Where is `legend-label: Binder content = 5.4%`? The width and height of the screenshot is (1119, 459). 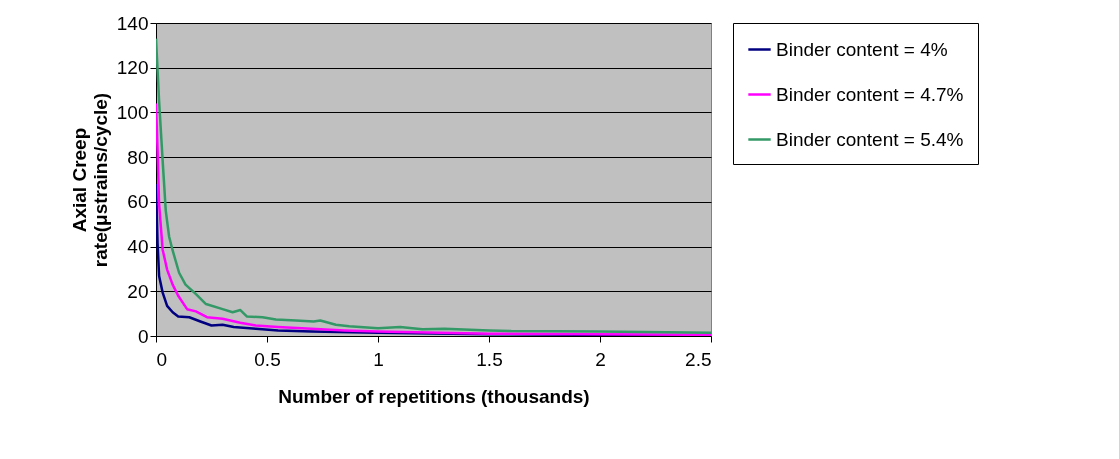
legend-label: Binder content = 5.4% is located at coordinates (870, 139).